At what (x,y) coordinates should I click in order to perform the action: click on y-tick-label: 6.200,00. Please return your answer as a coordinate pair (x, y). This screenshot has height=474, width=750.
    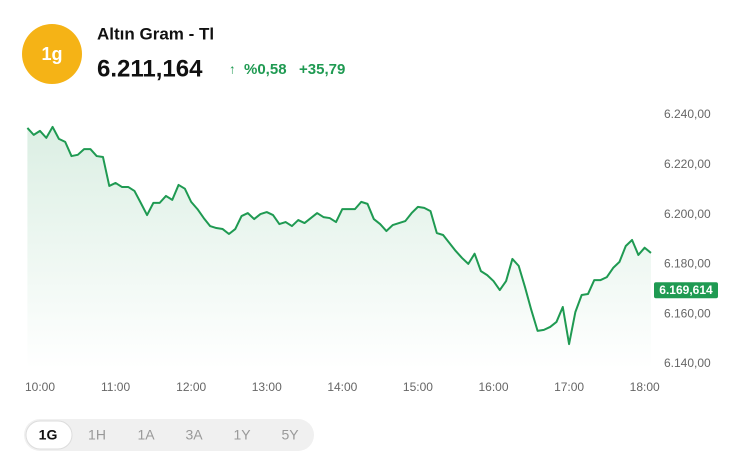
    Looking at the image, I should click on (687, 214).